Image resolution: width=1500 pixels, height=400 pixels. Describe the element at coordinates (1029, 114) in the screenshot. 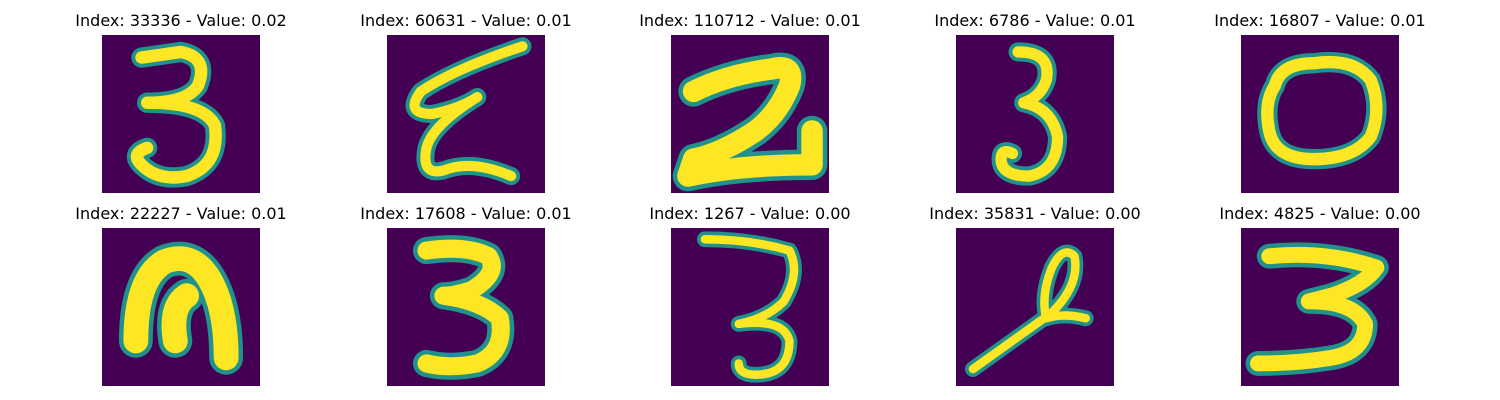

I see `digit-3-narrow-drawing` at that location.